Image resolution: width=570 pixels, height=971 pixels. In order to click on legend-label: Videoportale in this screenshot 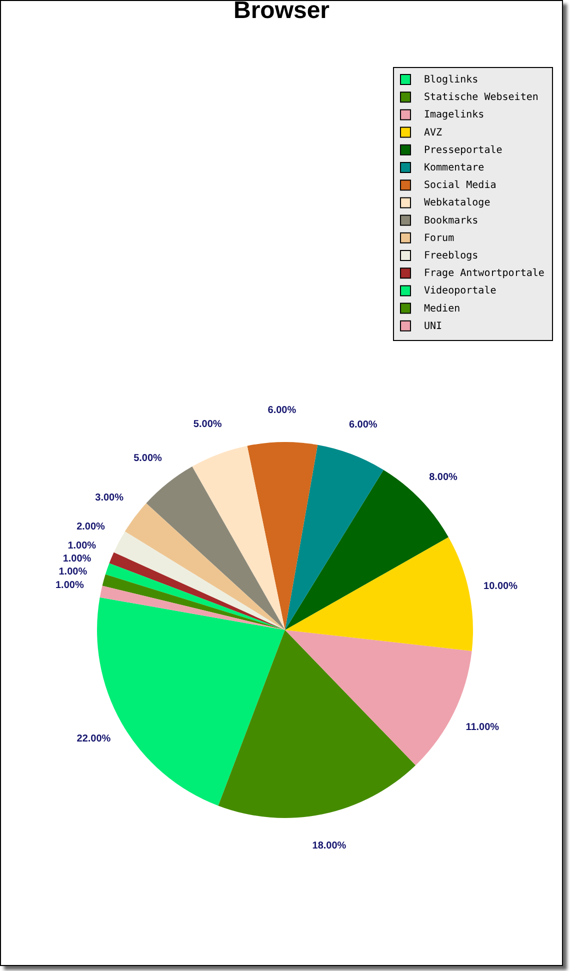, I will do `click(460, 291)`.